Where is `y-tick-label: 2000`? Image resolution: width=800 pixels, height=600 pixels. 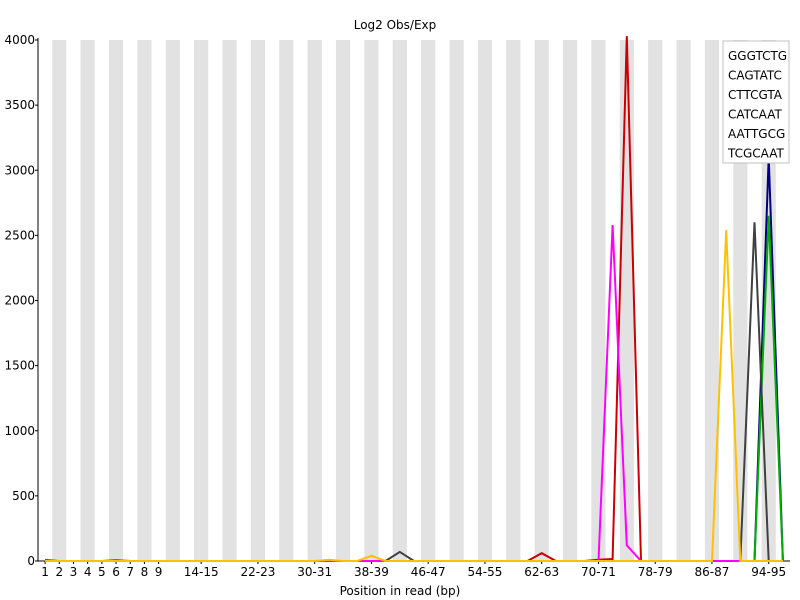
y-tick-label: 2000 is located at coordinates (19, 301).